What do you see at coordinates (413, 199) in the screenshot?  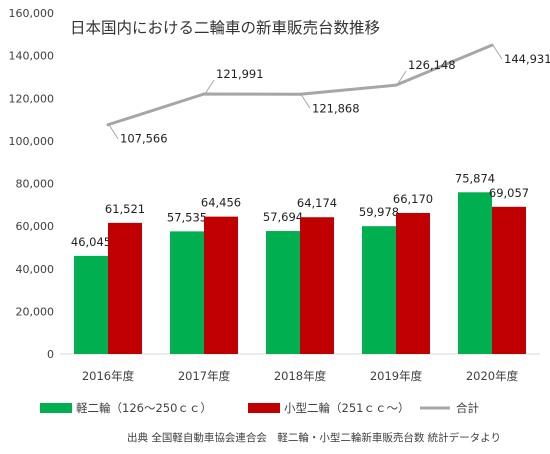 I see `bar-data-label: 66,170` at bounding box center [413, 199].